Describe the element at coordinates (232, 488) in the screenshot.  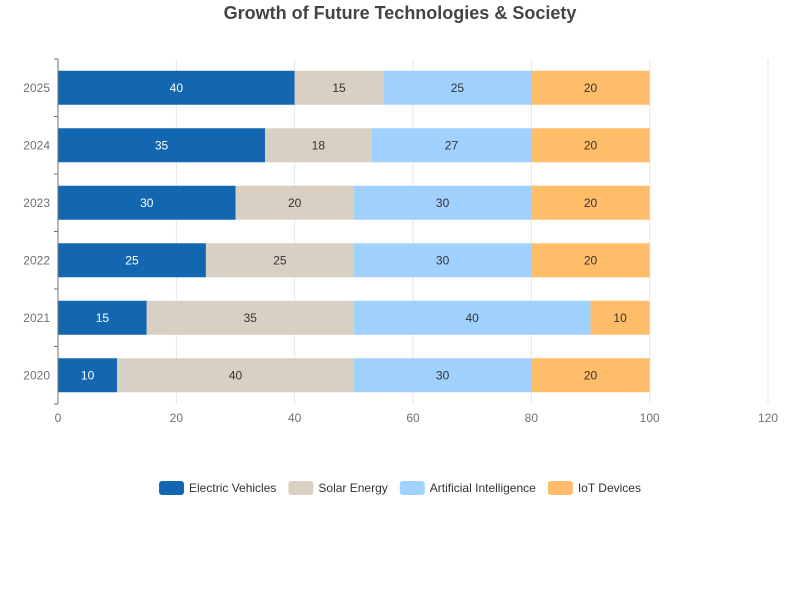
I see `legend-label-electric-vehicles: Electric Vehicles` at that location.